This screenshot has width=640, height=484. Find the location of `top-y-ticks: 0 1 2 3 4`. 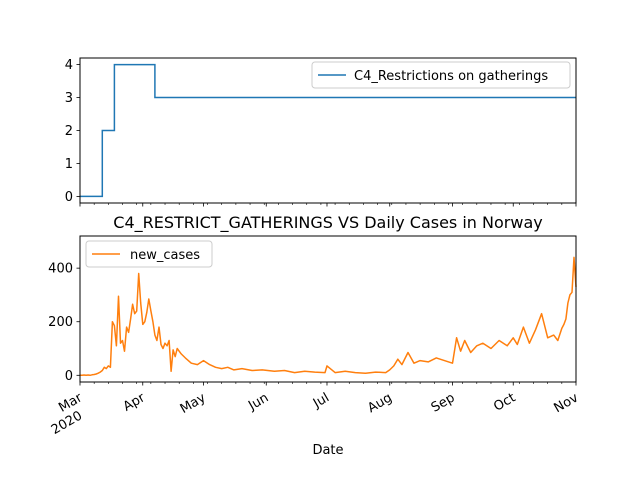

top-y-ticks: 0 1 2 3 4 is located at coordinates (72, 131).